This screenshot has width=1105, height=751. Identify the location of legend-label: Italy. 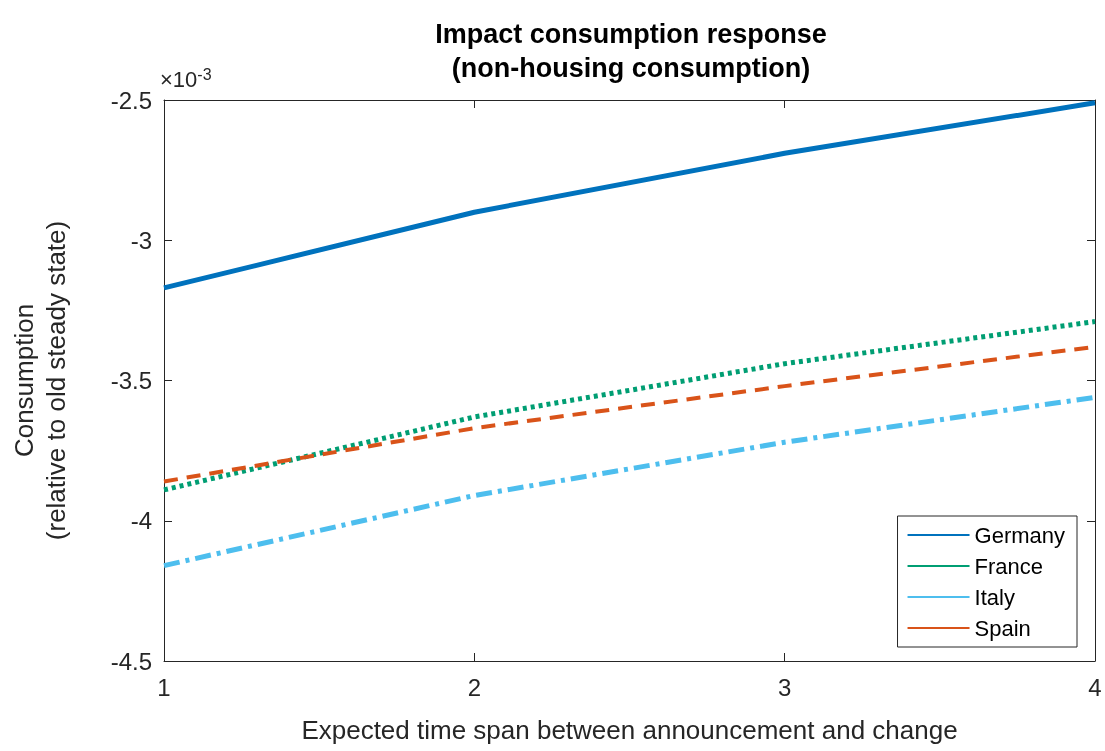
(994, 597).